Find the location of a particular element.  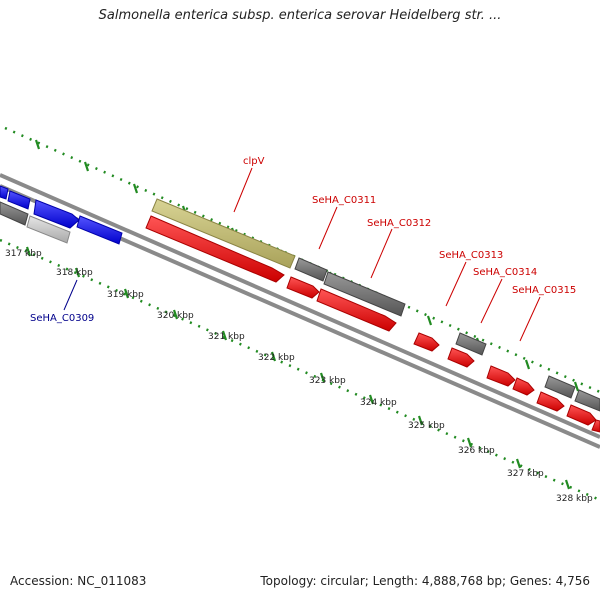

scale-label: 317 kbp is located at coordinates (23, 254).